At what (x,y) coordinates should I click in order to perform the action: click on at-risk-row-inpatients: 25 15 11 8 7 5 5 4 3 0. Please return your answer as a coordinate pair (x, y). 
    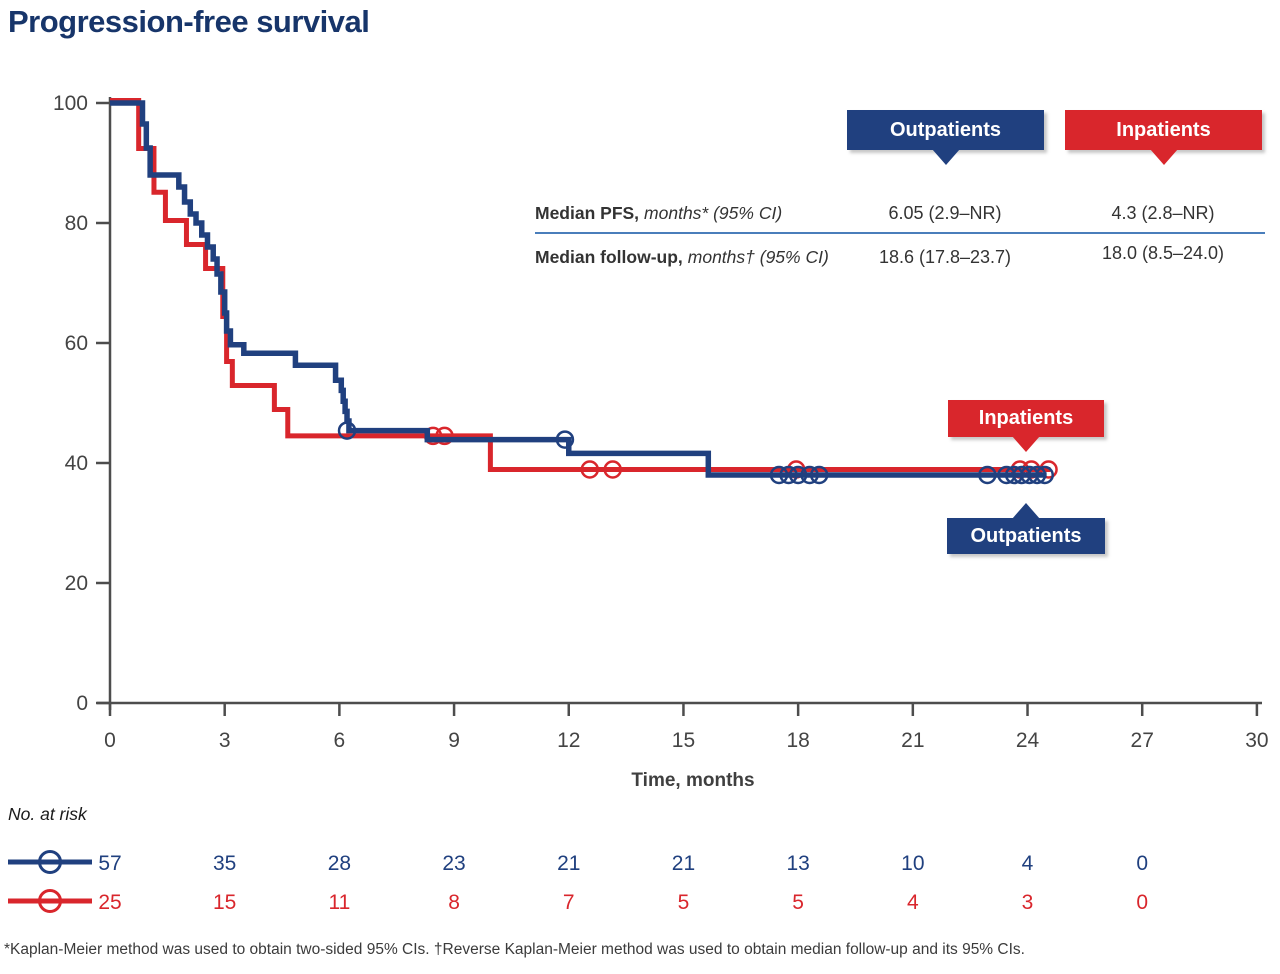
    Looking at the image, I should click on (578, 901).